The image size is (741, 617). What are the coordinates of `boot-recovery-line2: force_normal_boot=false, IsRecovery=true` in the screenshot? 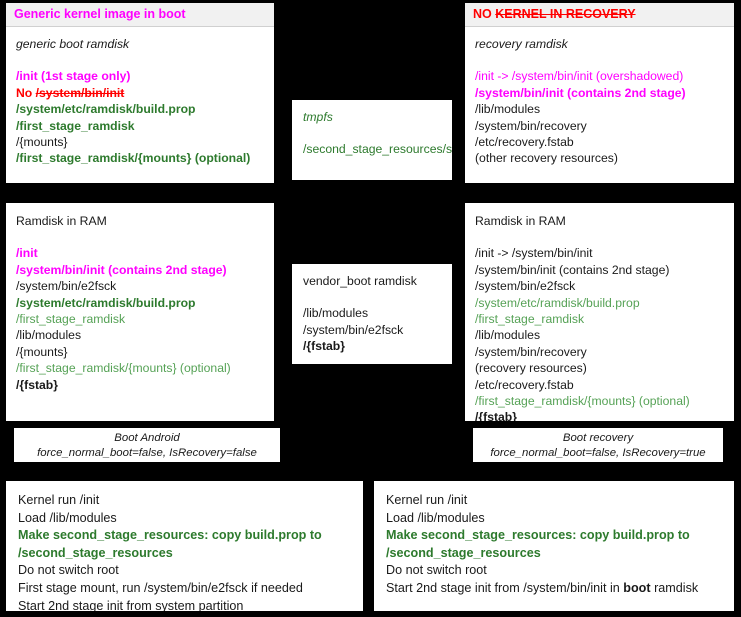 It's located at (598, 452).